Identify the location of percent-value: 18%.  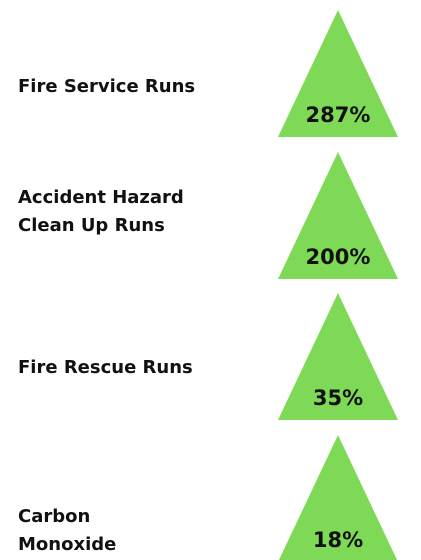
(338, 540).